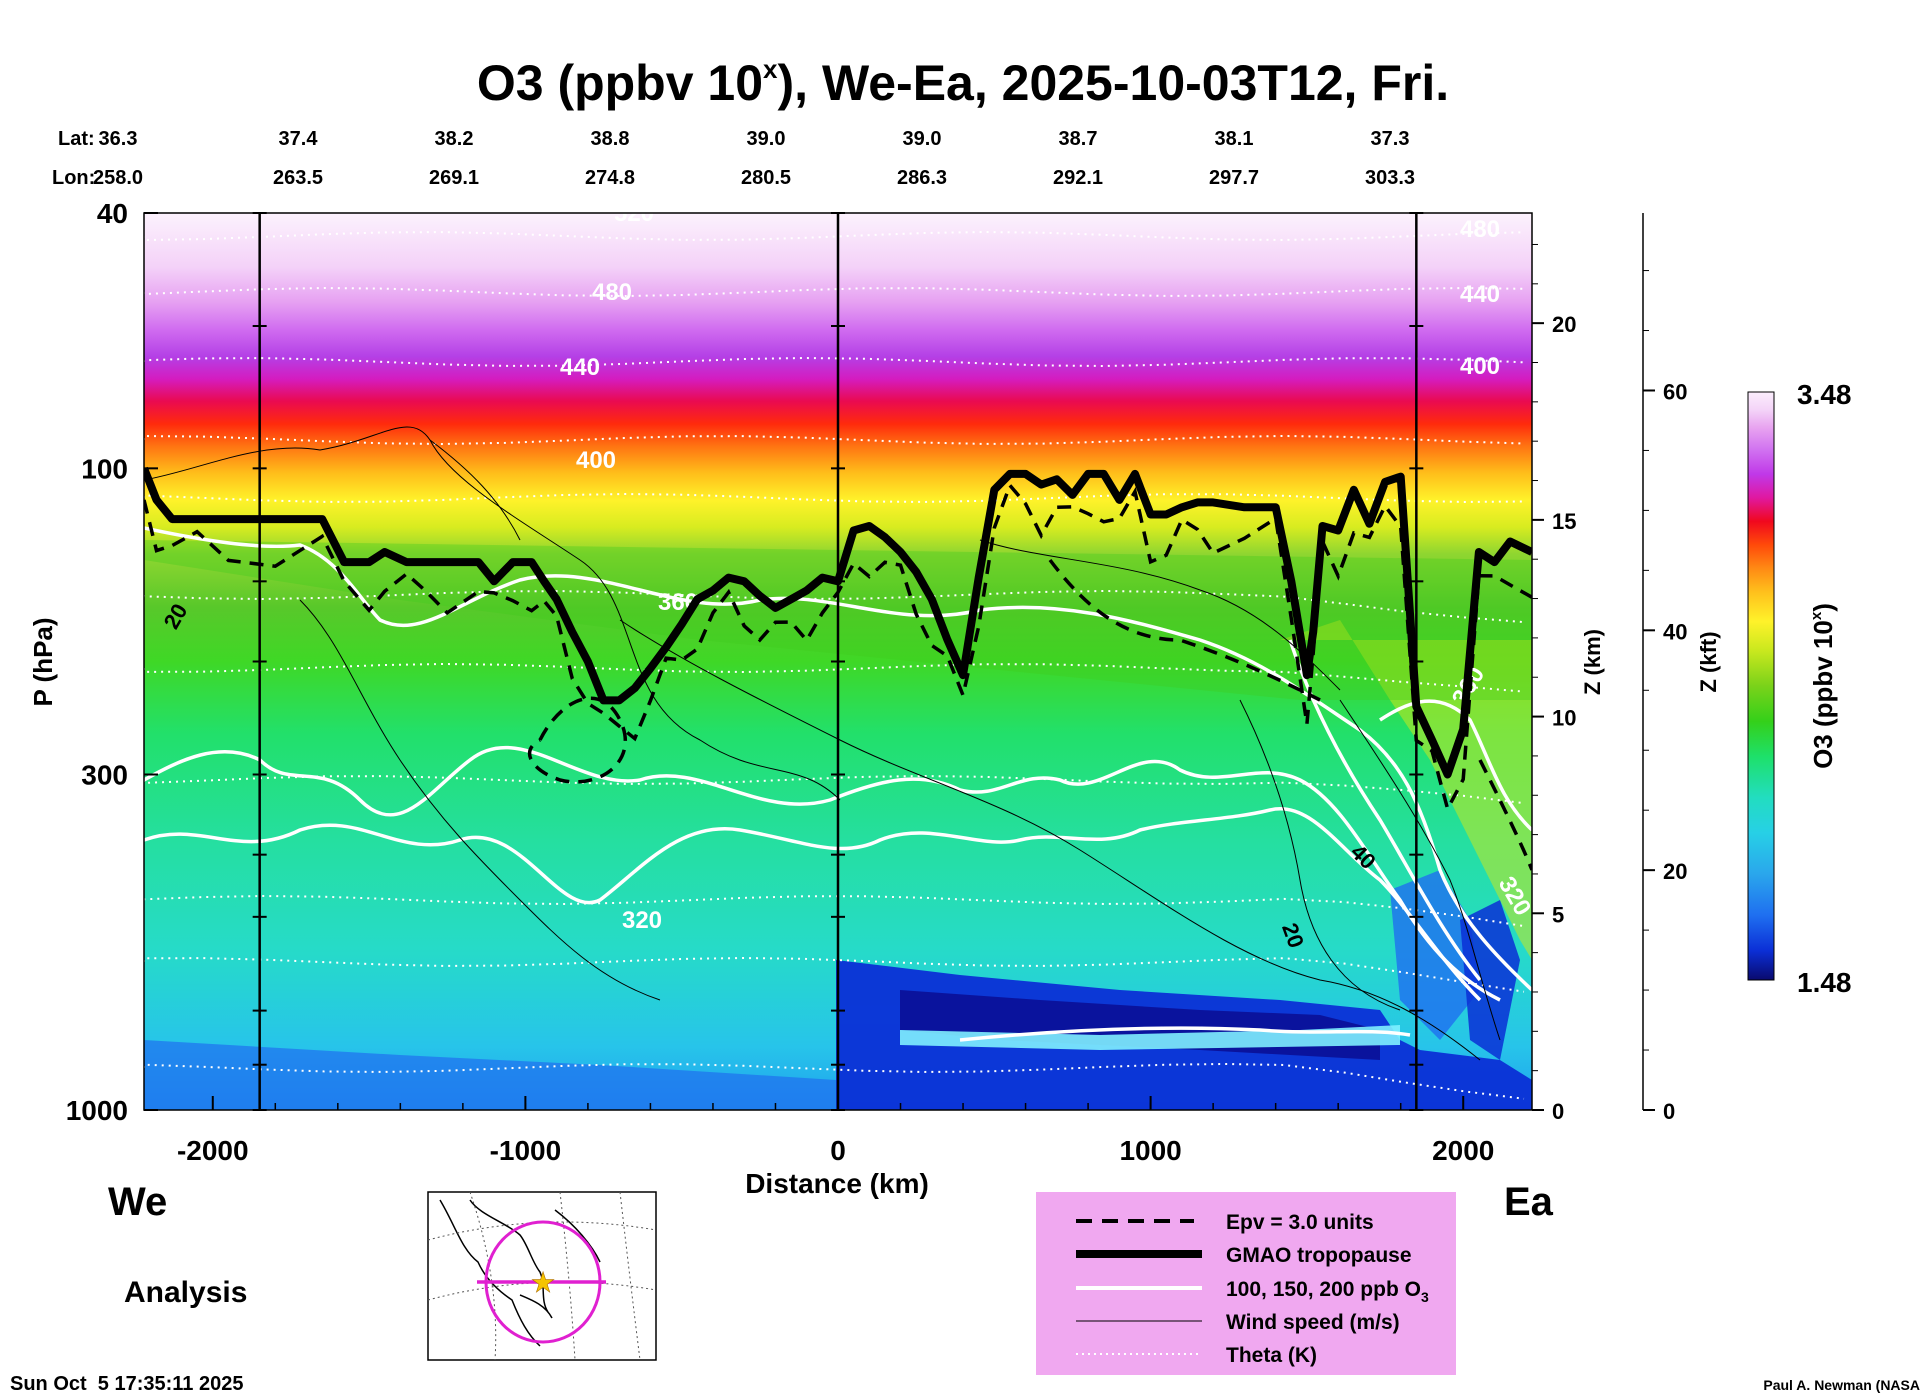  What do you see at coordinates (213, 1150) in the screenshot?
I see `x-tick-label: -2000` at bounding box center [213, 1150].